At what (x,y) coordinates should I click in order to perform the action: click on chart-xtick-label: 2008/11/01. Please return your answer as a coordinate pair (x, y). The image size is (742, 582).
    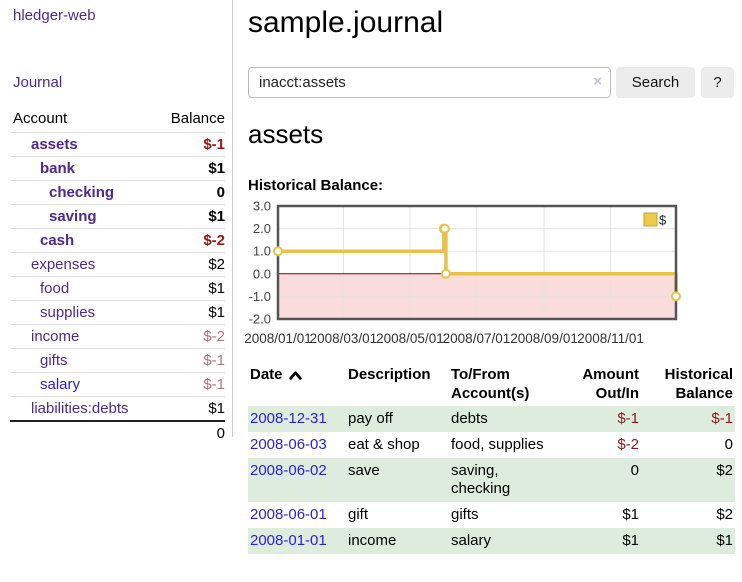
    Looking at the image, I should click on (610, 338).